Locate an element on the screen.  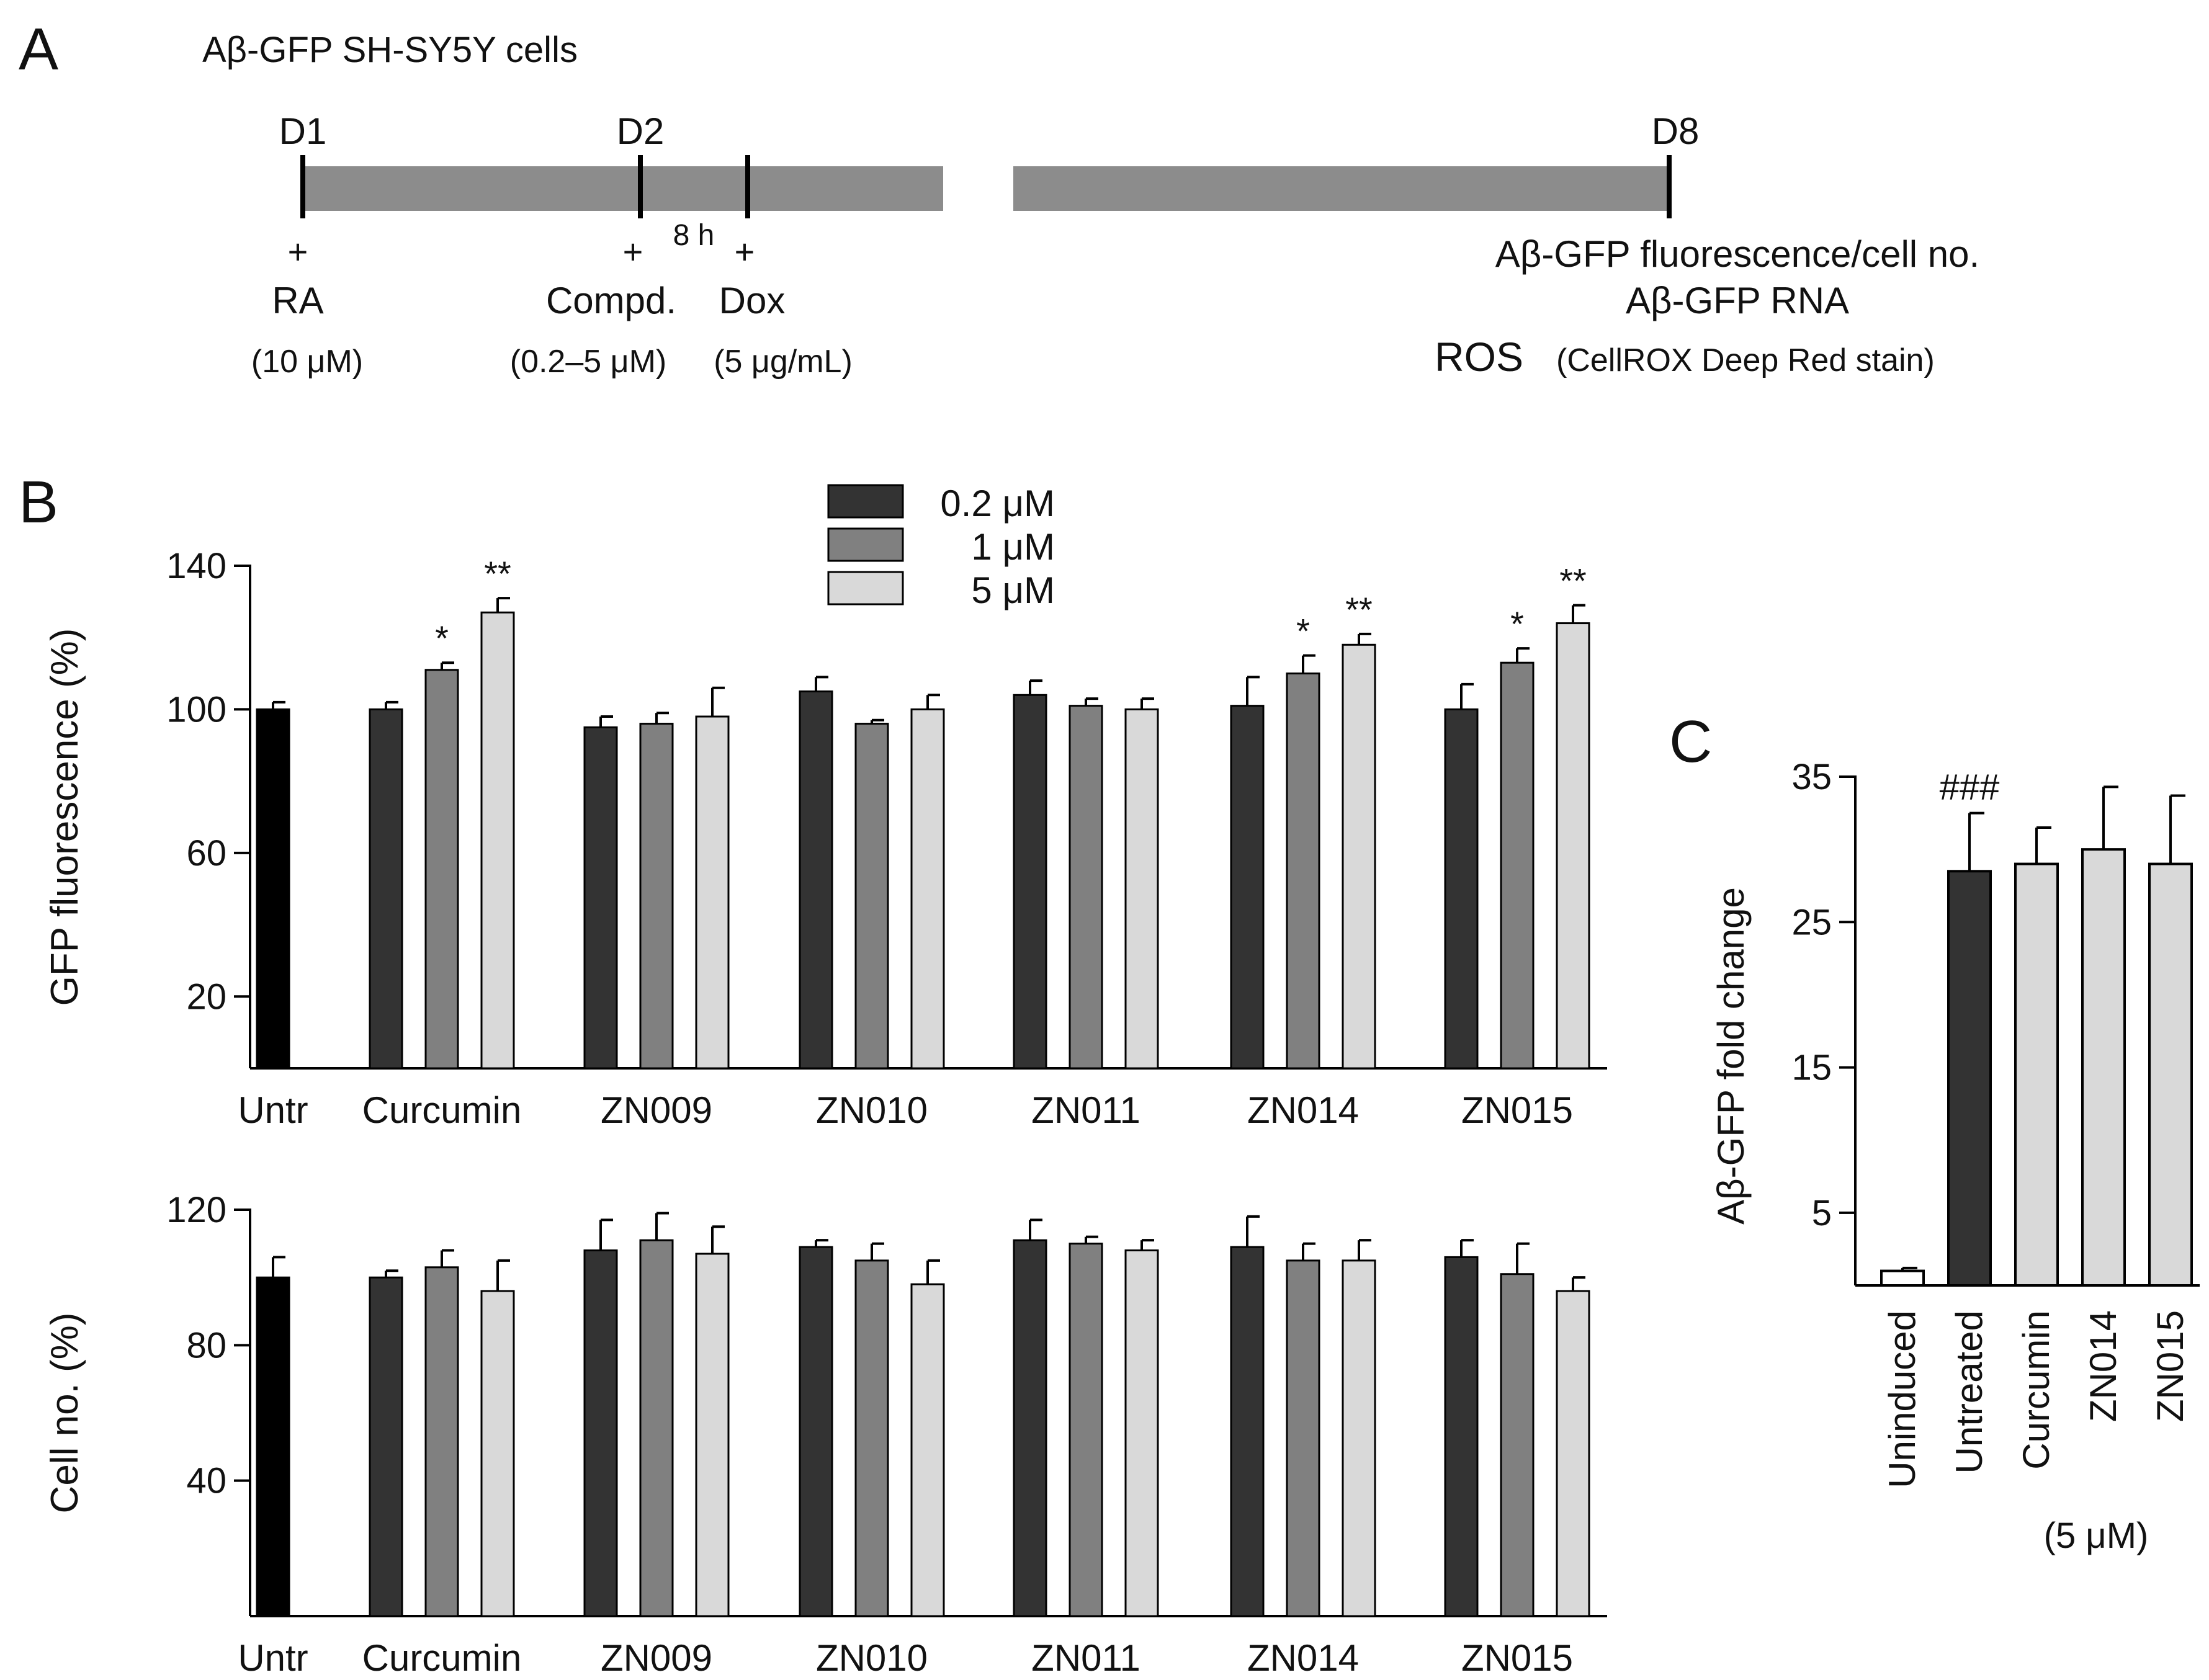
b-bottom-bar-curcumin-1-m is located at coordinates (441, 1441).